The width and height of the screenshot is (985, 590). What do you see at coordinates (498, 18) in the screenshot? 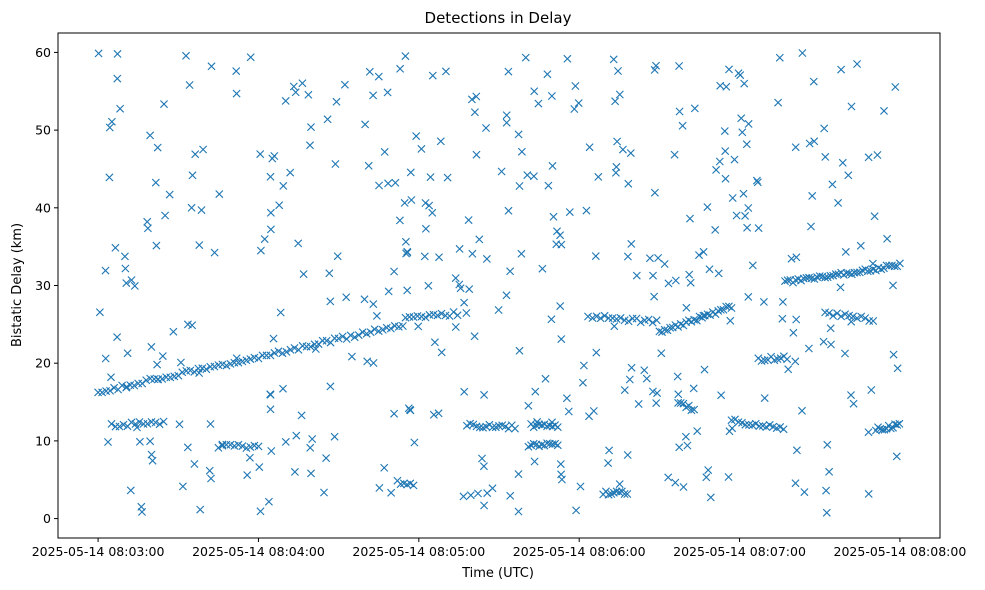
I see `chart-title: Detections in Delay` at bounding box center [498, 18].